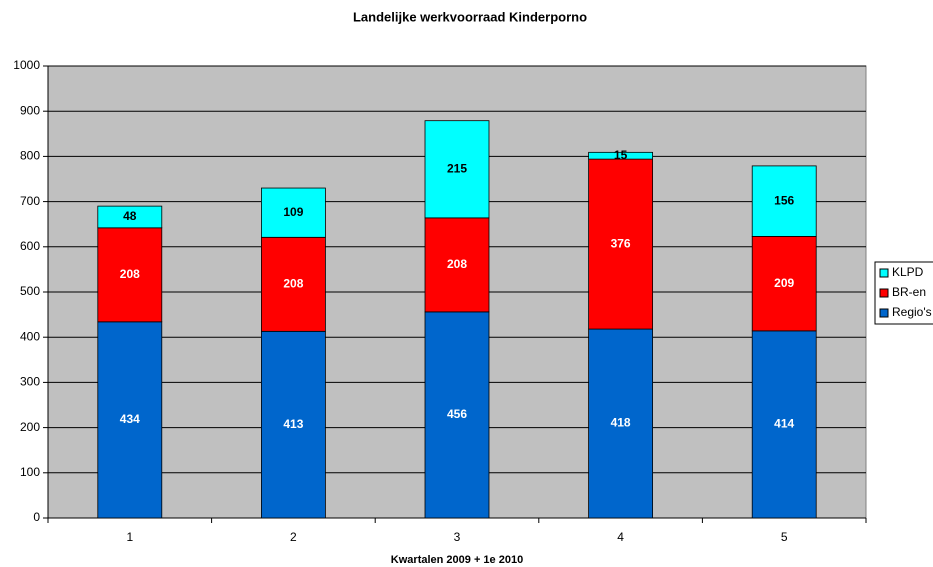  What do you see at coordinates (457, 560) in the screenshot?
I see `x-axis-title: Kwartalen 2009 + 1e 2010` at bounding box center [457, 560].